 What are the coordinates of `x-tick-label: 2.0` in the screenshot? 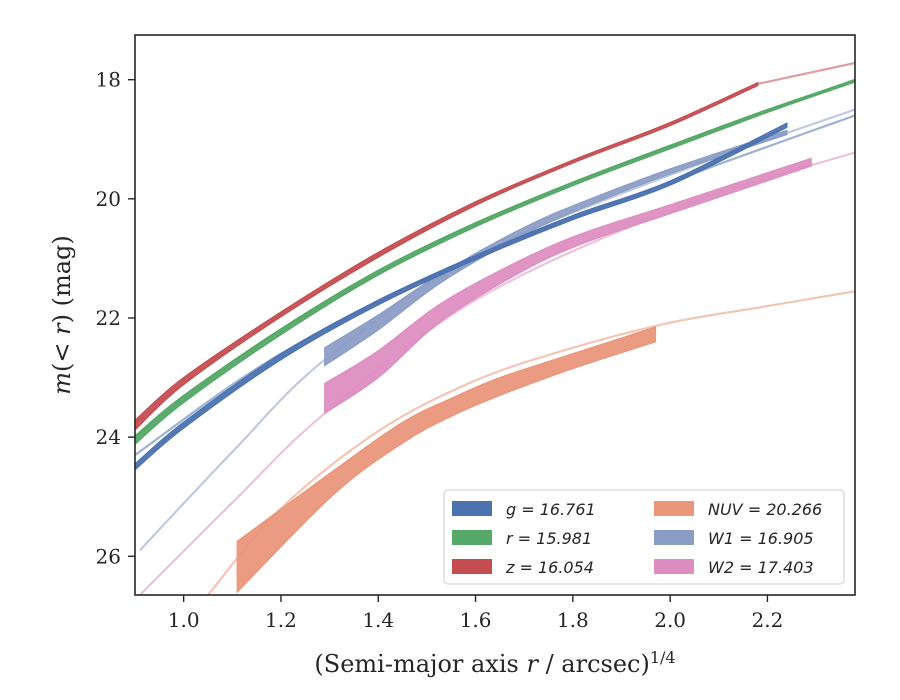 It's located at (670, 620).